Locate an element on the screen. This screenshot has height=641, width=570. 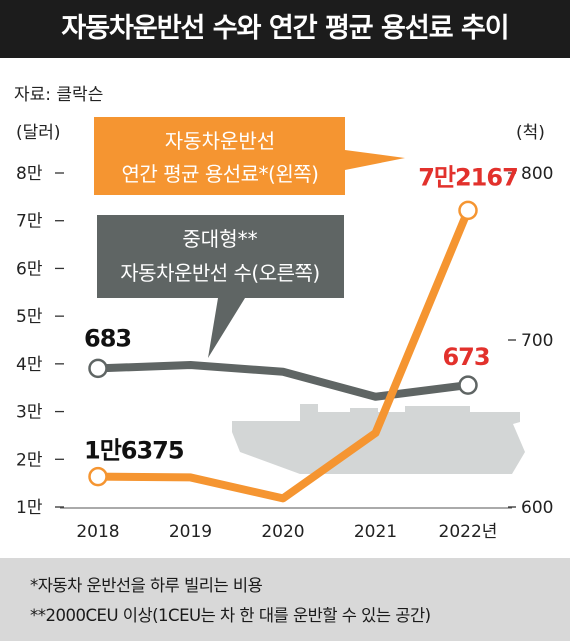
footnote-ceu: **2000CEU 이상(1CEU는 차 한 대를 운반할 수 있는 공간) is located at coordinates (230, 615).